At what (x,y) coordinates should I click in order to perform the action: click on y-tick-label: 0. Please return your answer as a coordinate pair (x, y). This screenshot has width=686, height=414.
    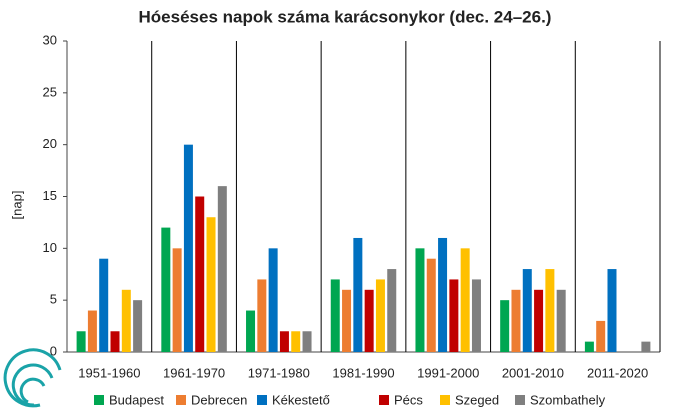
    Looking at the image, I should click on (53, 350).